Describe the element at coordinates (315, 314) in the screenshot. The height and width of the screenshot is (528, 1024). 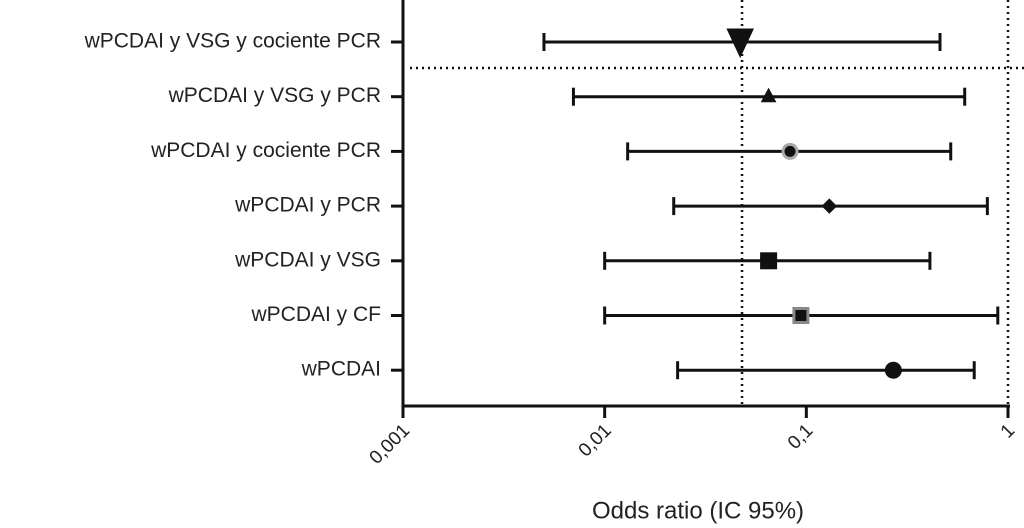
I see `y-tick-label: wPCDAI y CF` at that location.